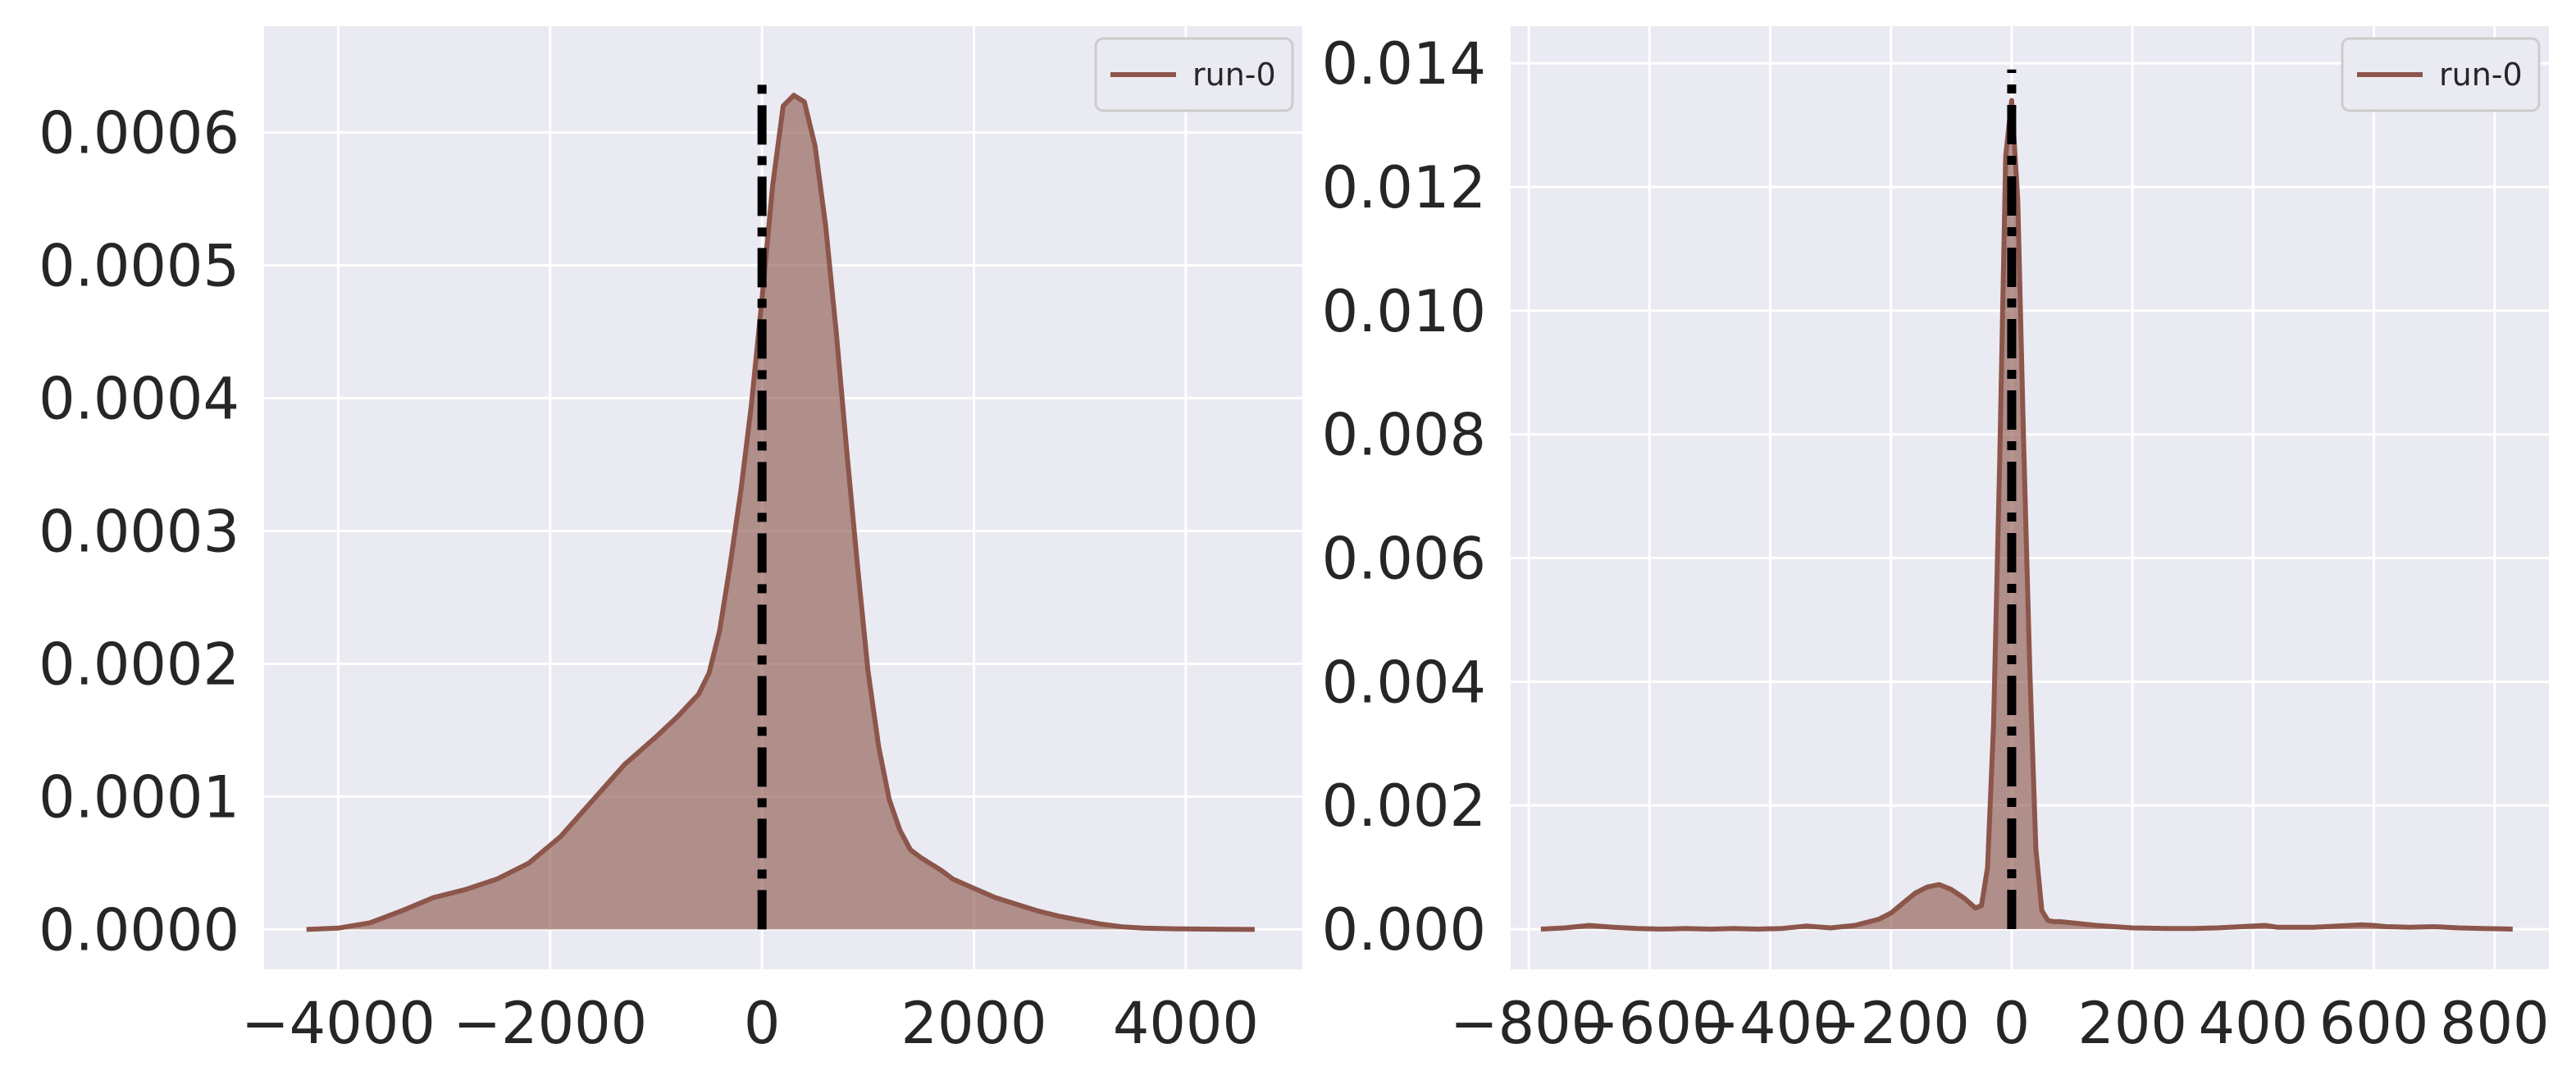  Describe the element at coordinates (1891, 1023) in the screenshot. I see `x-tick-label: −200` at that location.